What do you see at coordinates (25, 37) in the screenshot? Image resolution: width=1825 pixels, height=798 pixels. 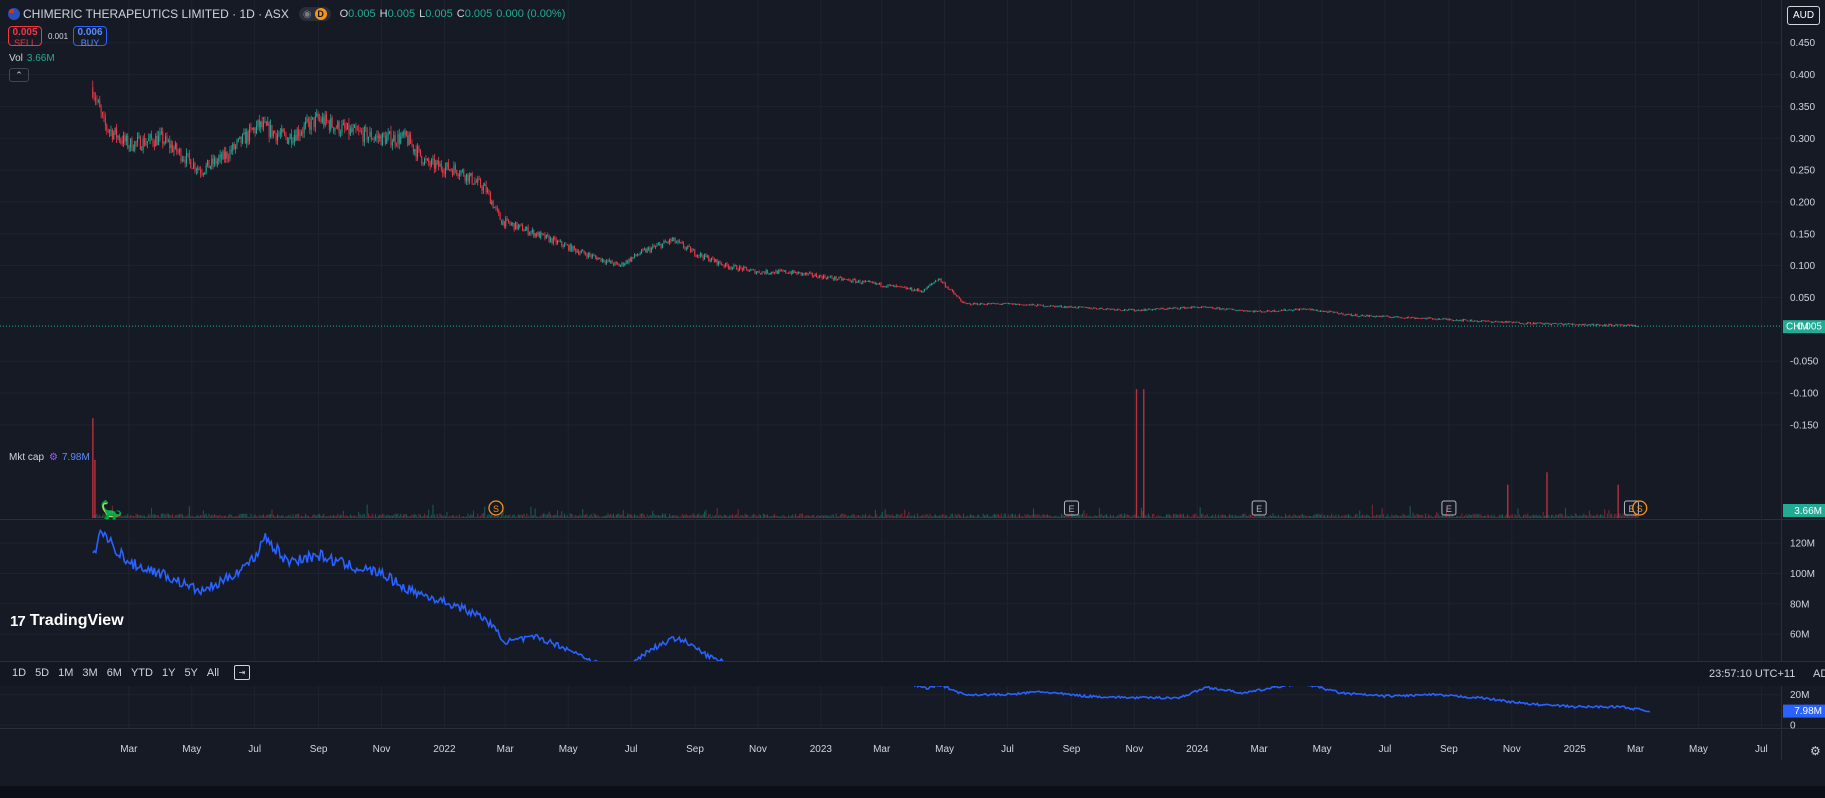 I see `sell-button: 0.005 SELL` at bounding box center [25, 37].